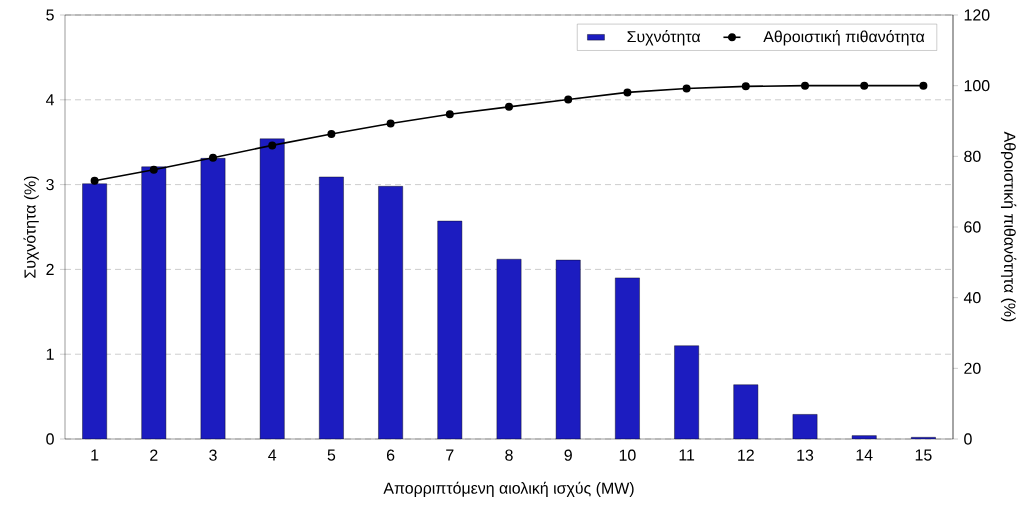 The height and width of the screenshot is (513, 1018). Describe the element at coordinates (50, 100) in the screenshot. I see `y-tick-label: 4` at that location.